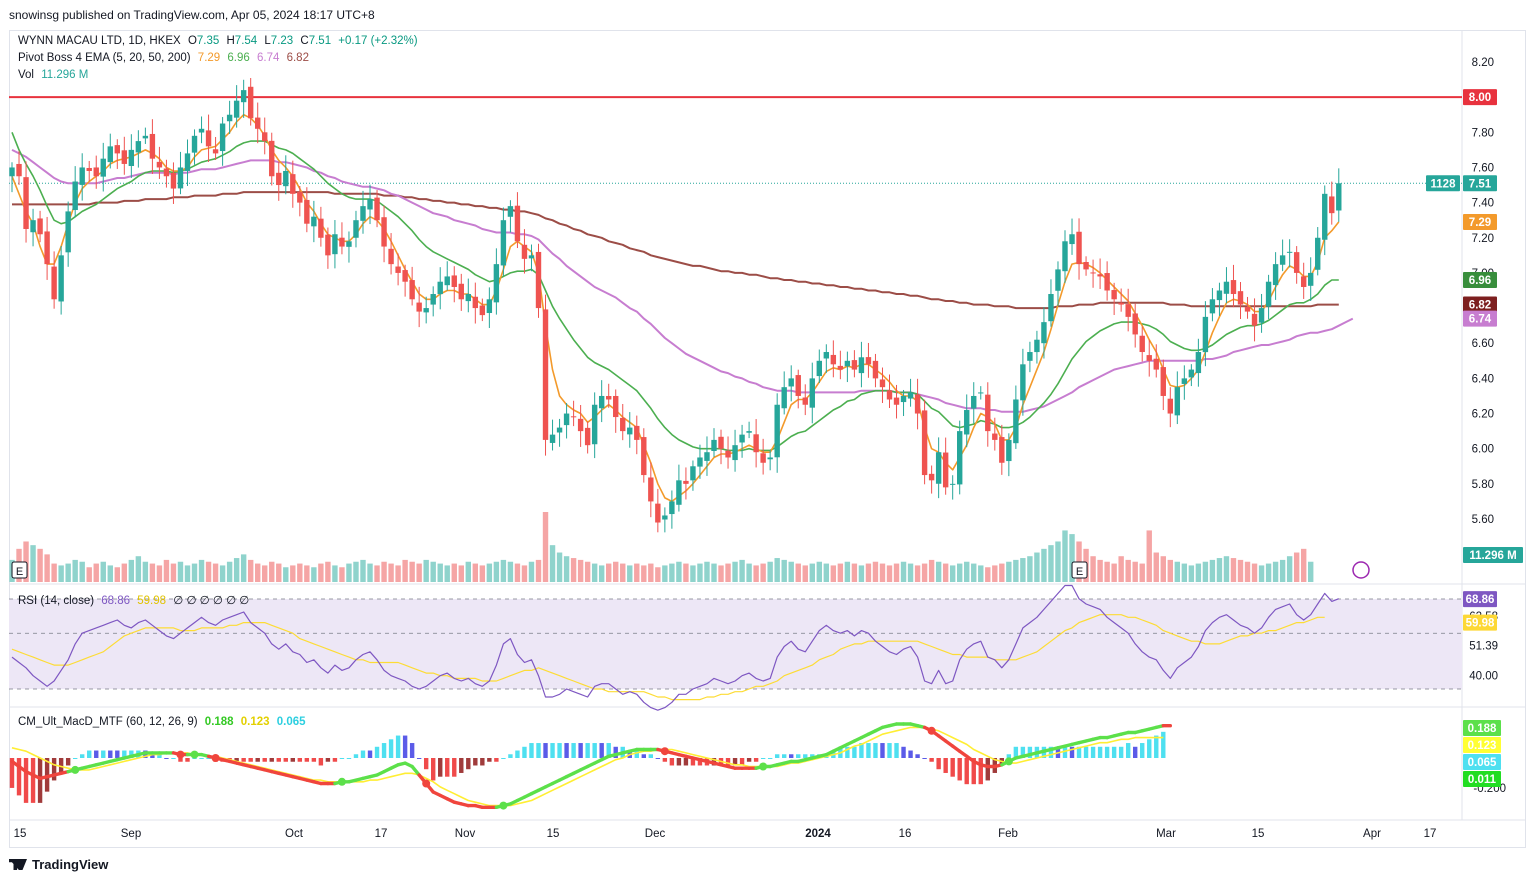 This screenshot has height=883, width=1536. What do you see at coordinates (1482, 780) in the screenshot?
I see `tag-extra: 0.011` at bounding box center [1482, 780].